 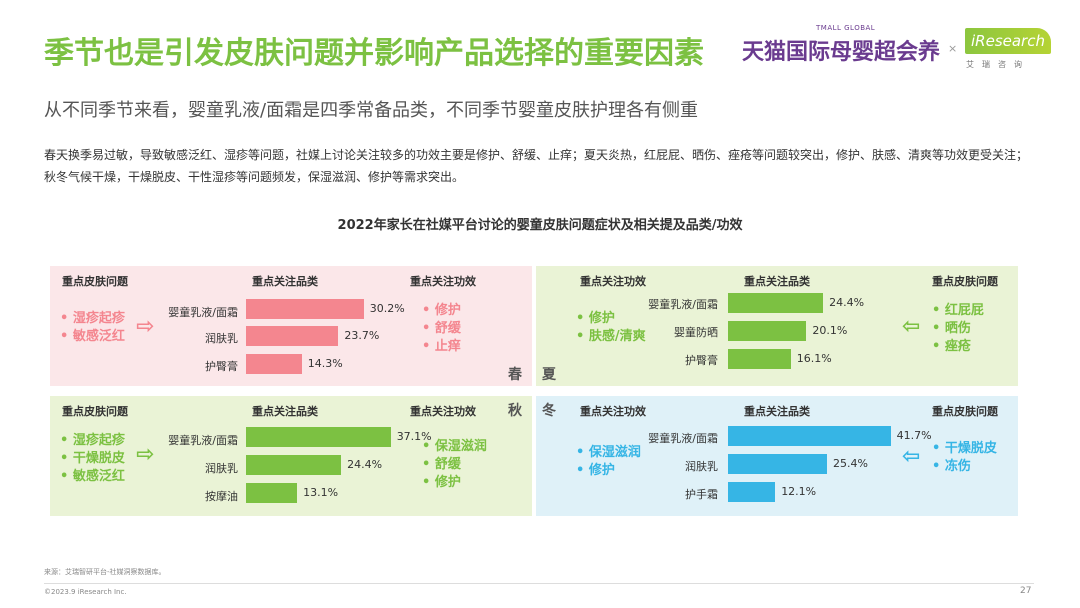 What do you see at coordinates (611, 337) in the screenshot?
I see `efficacy-item: 肤感/清爽` at bounding box center [611, 337].